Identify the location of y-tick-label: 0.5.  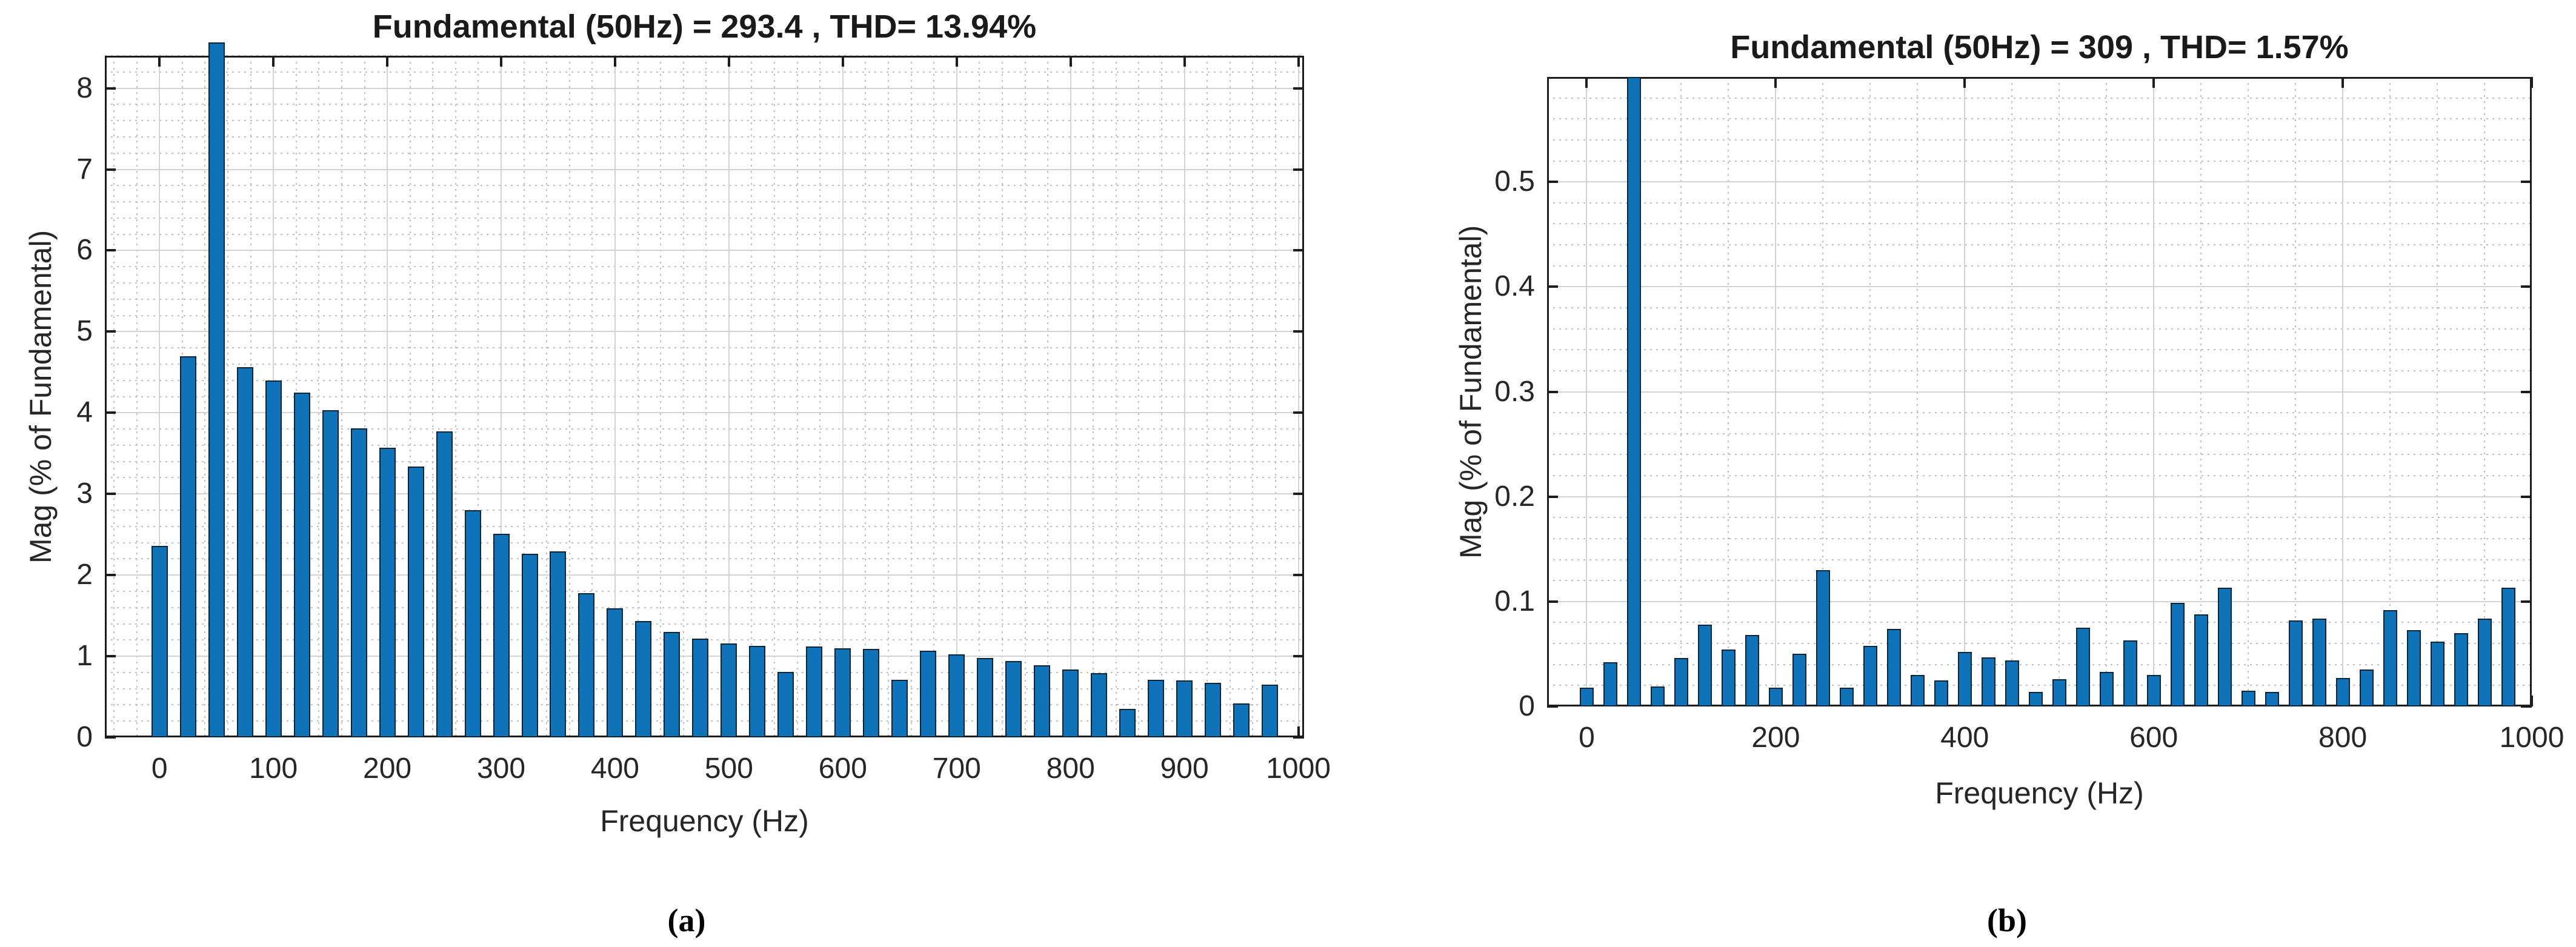
(1514, 182).